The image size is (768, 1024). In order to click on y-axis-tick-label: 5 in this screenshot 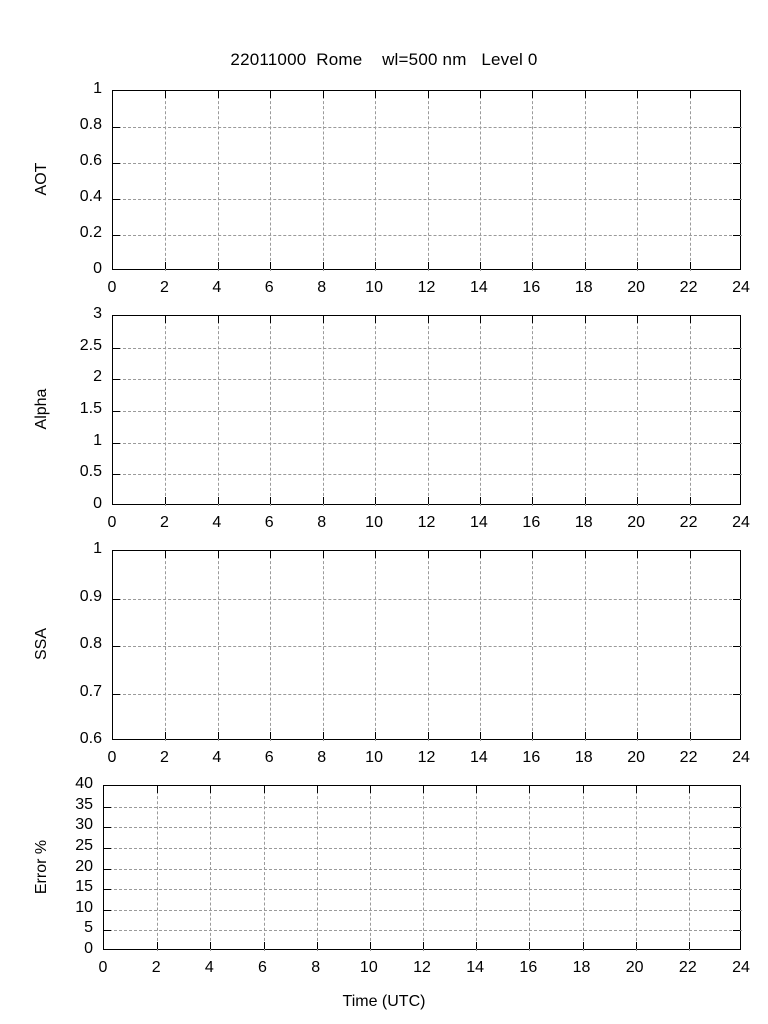, I will do `click(88, 928)`.